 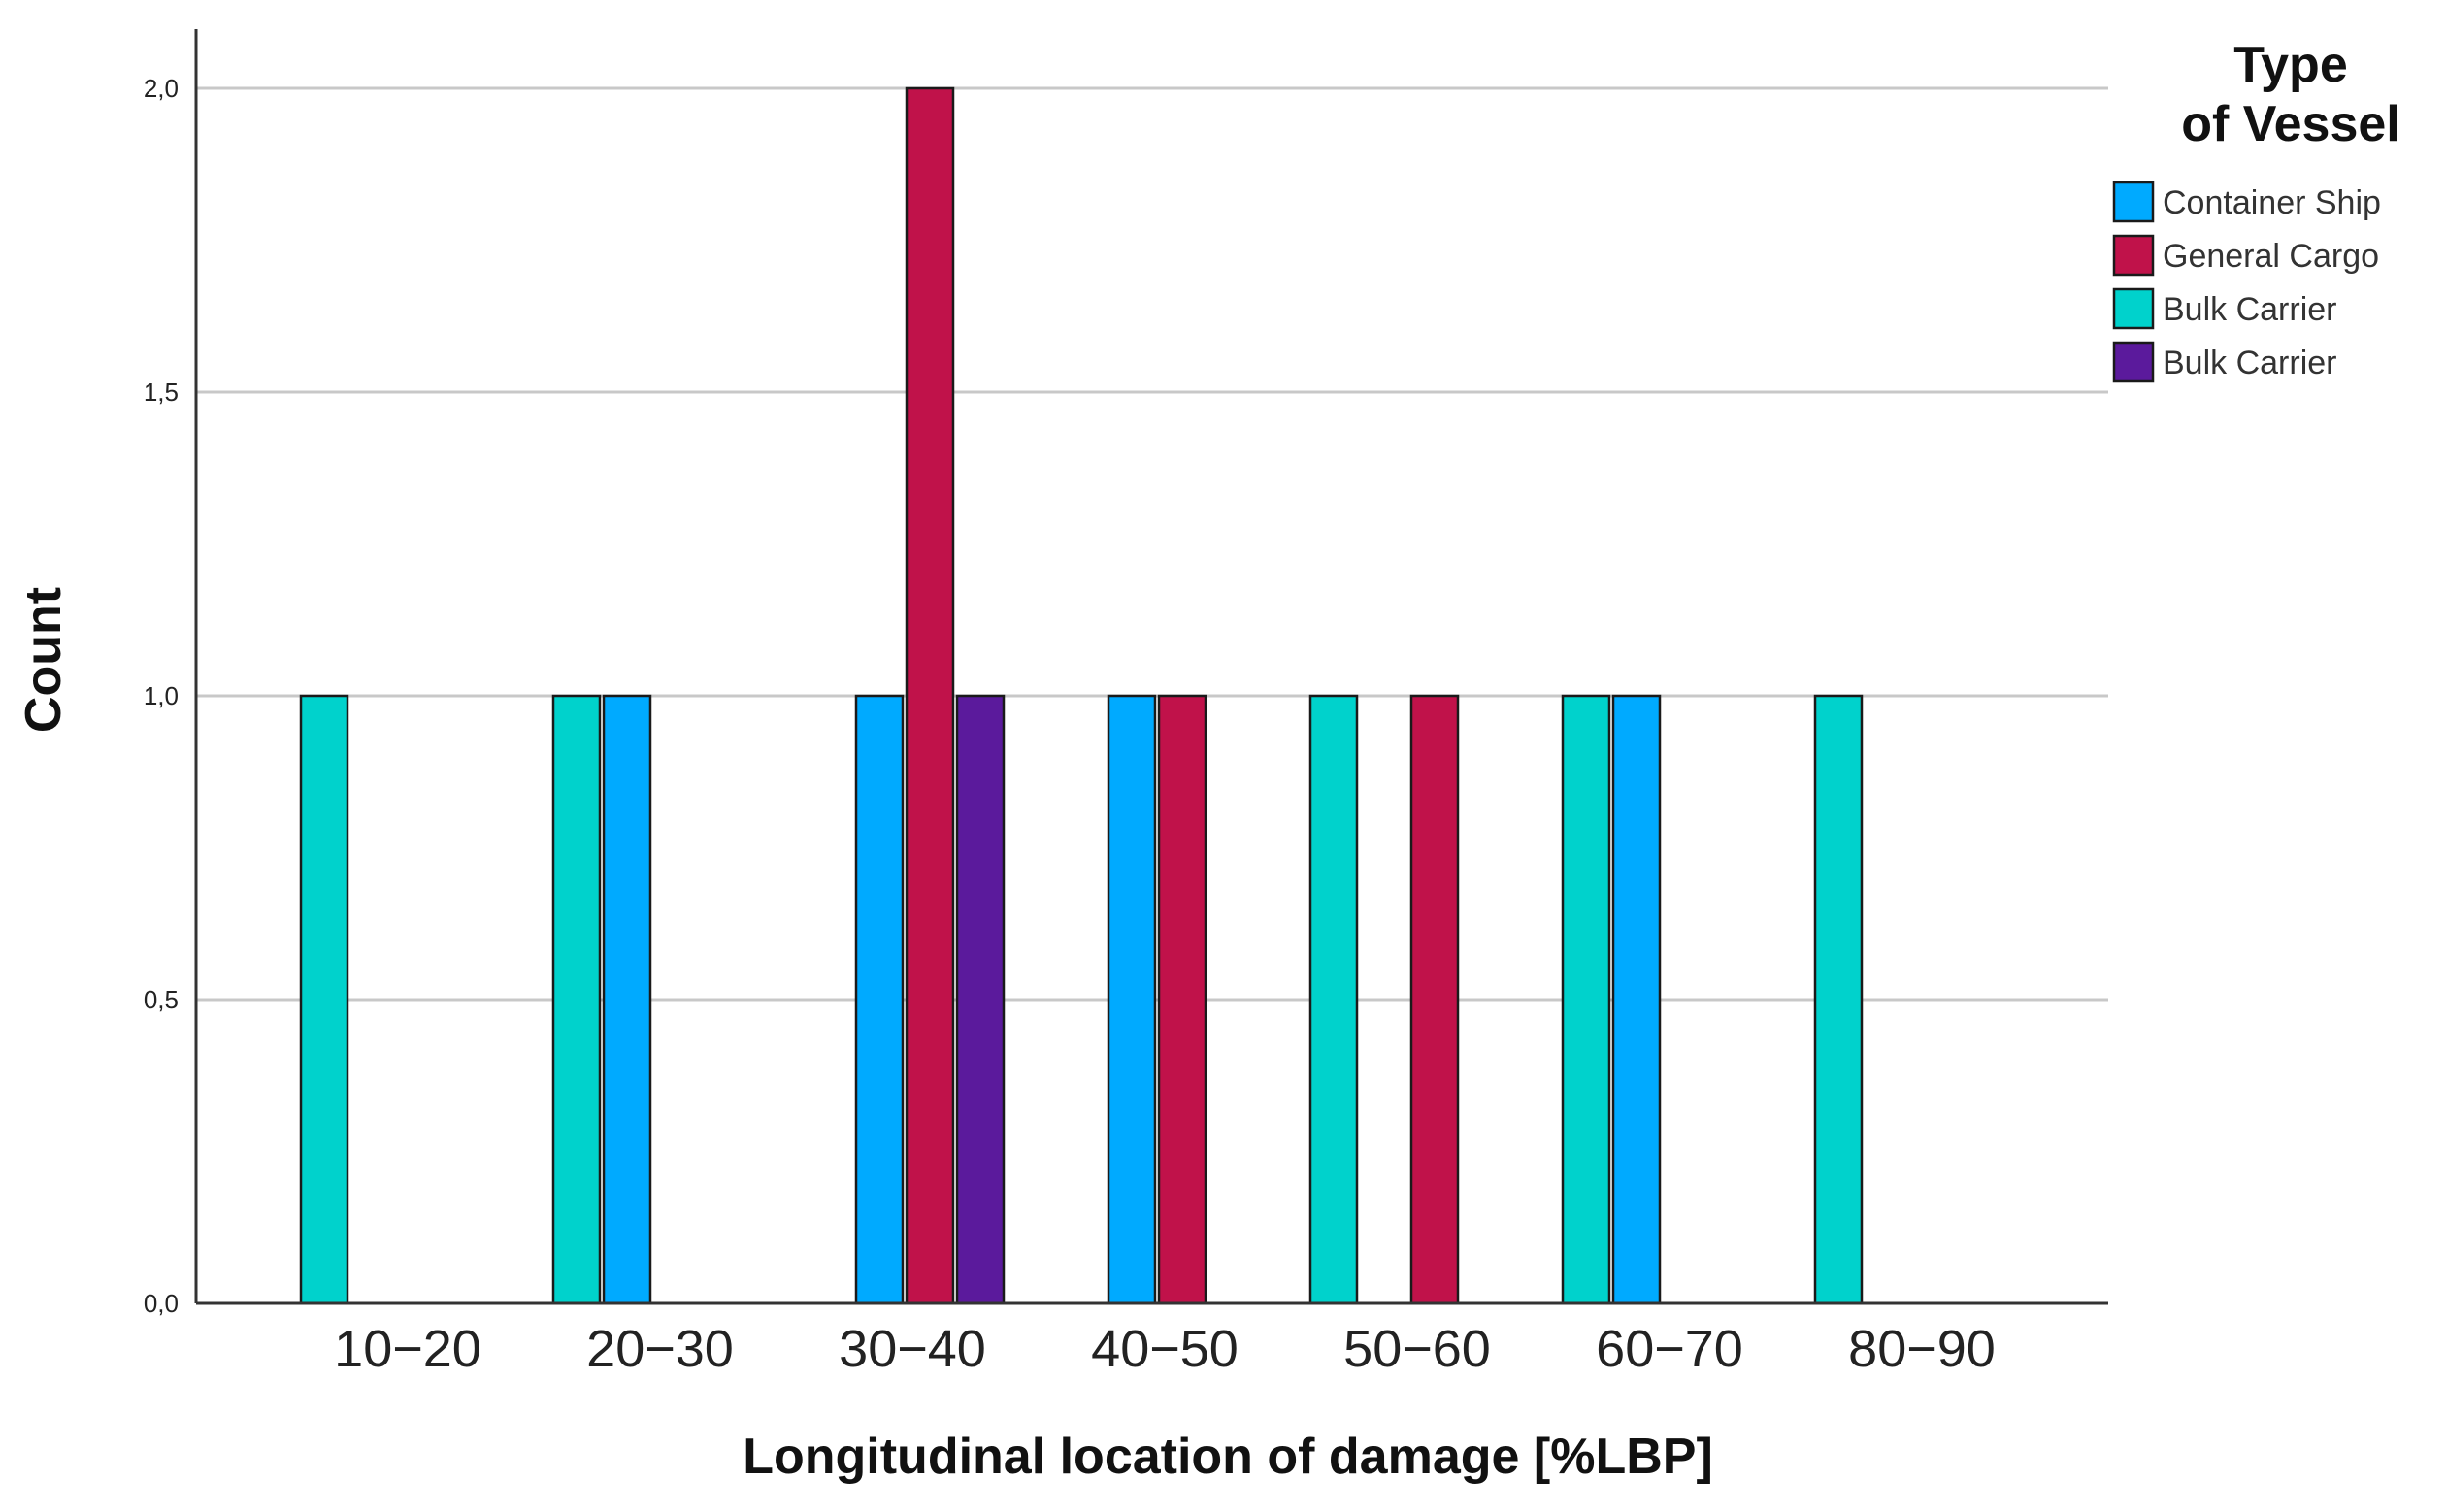 I want to click on x-tick-label: 80−90, so click(x=1922, y=1349).